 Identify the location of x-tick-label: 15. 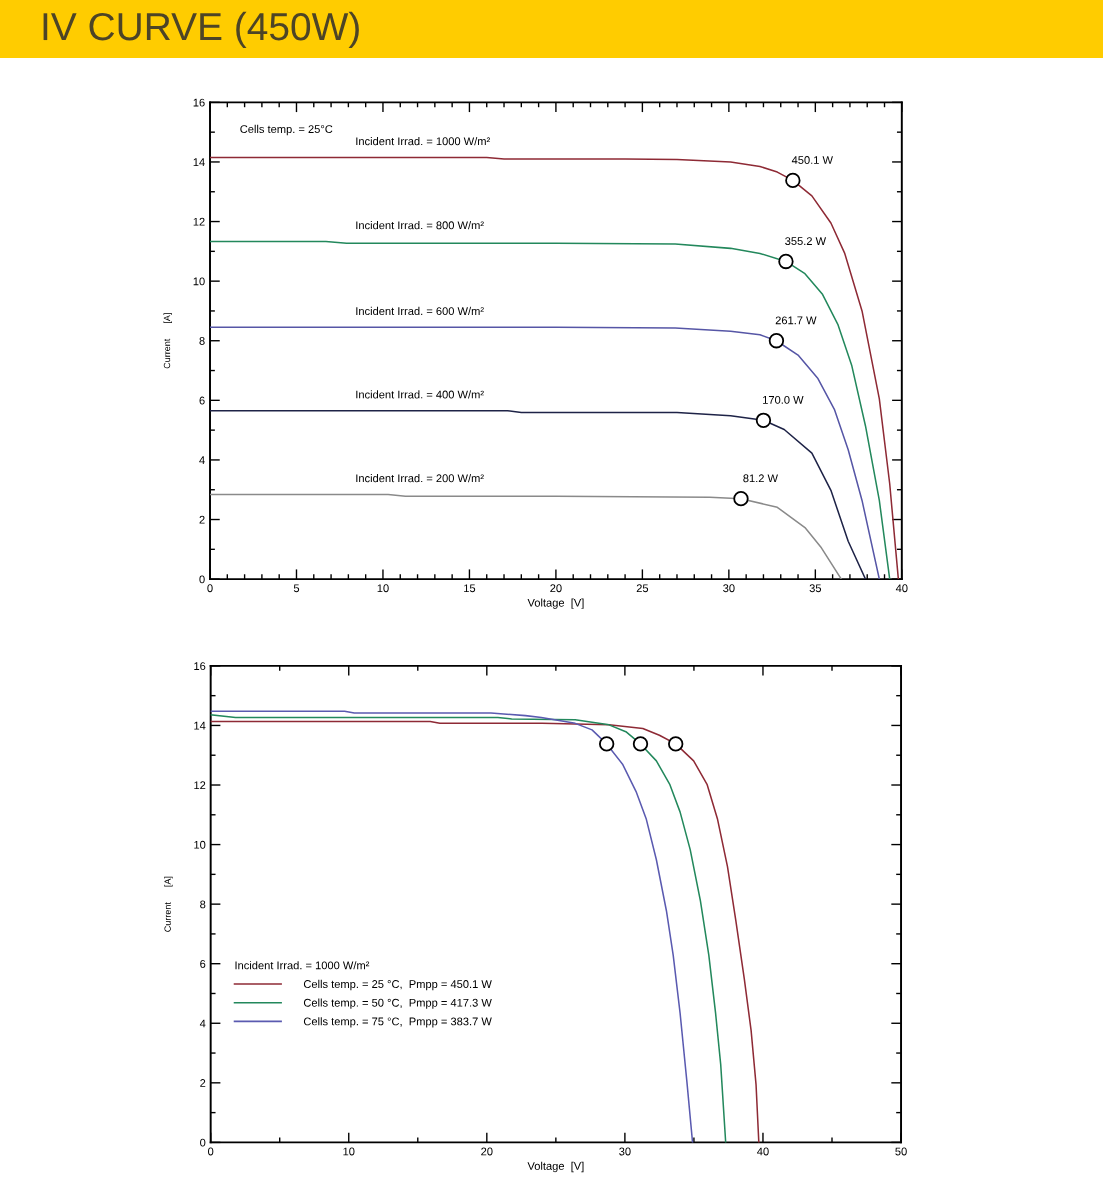
(470, 588).